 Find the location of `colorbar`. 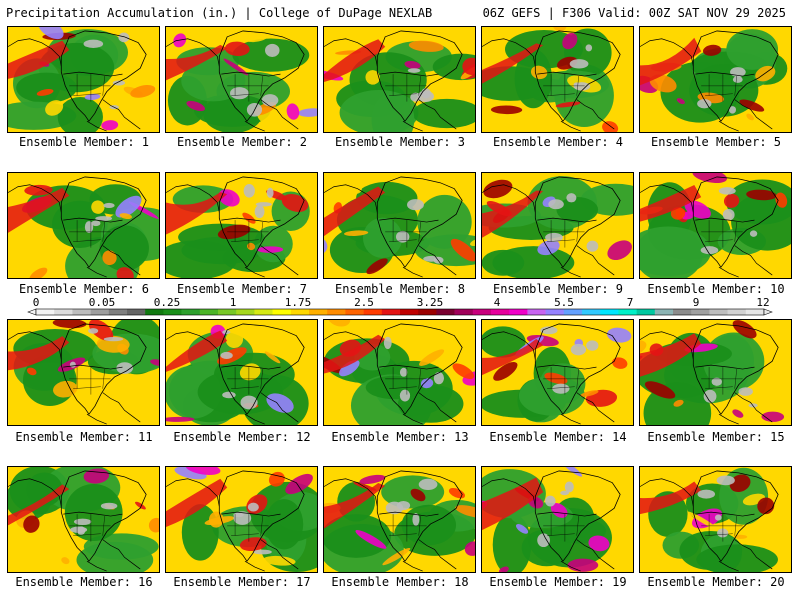

colorbar is located at coordinates (400, 312).